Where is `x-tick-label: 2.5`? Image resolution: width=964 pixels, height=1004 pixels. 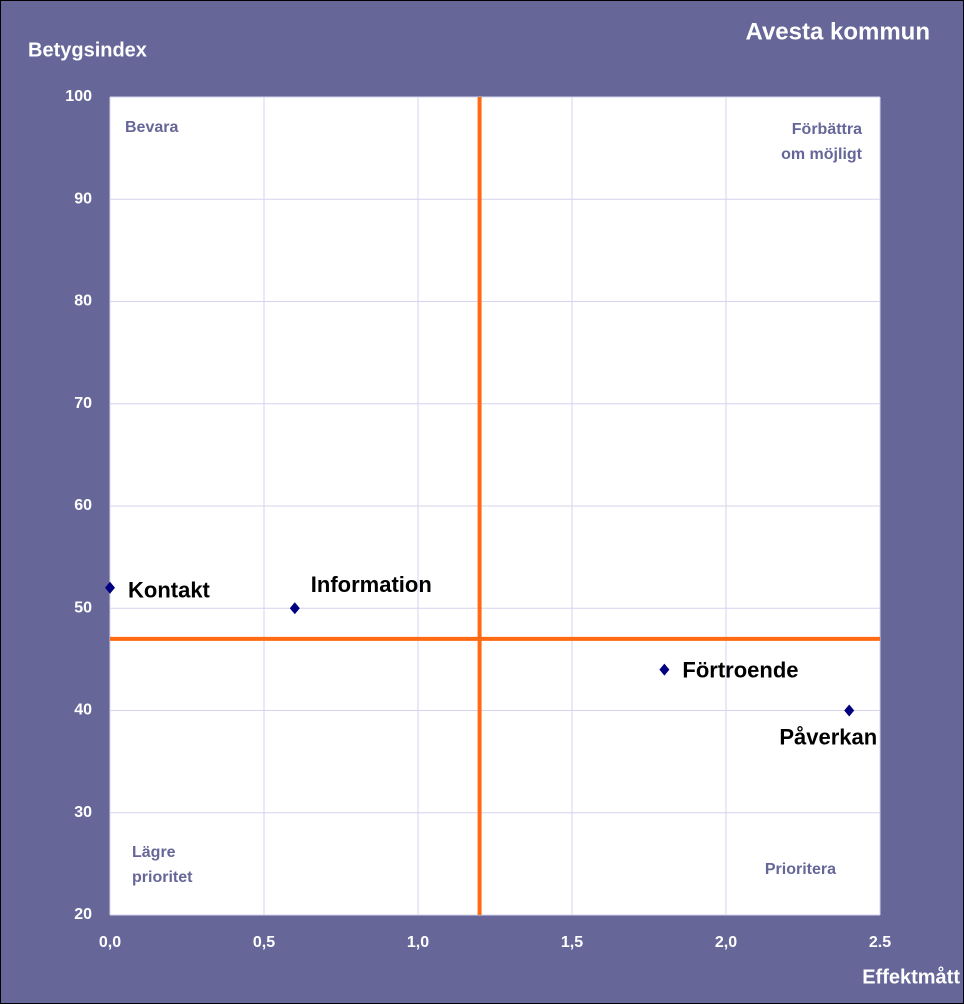 x-tick-label: 2.5 is located at coordinates (880, 942).